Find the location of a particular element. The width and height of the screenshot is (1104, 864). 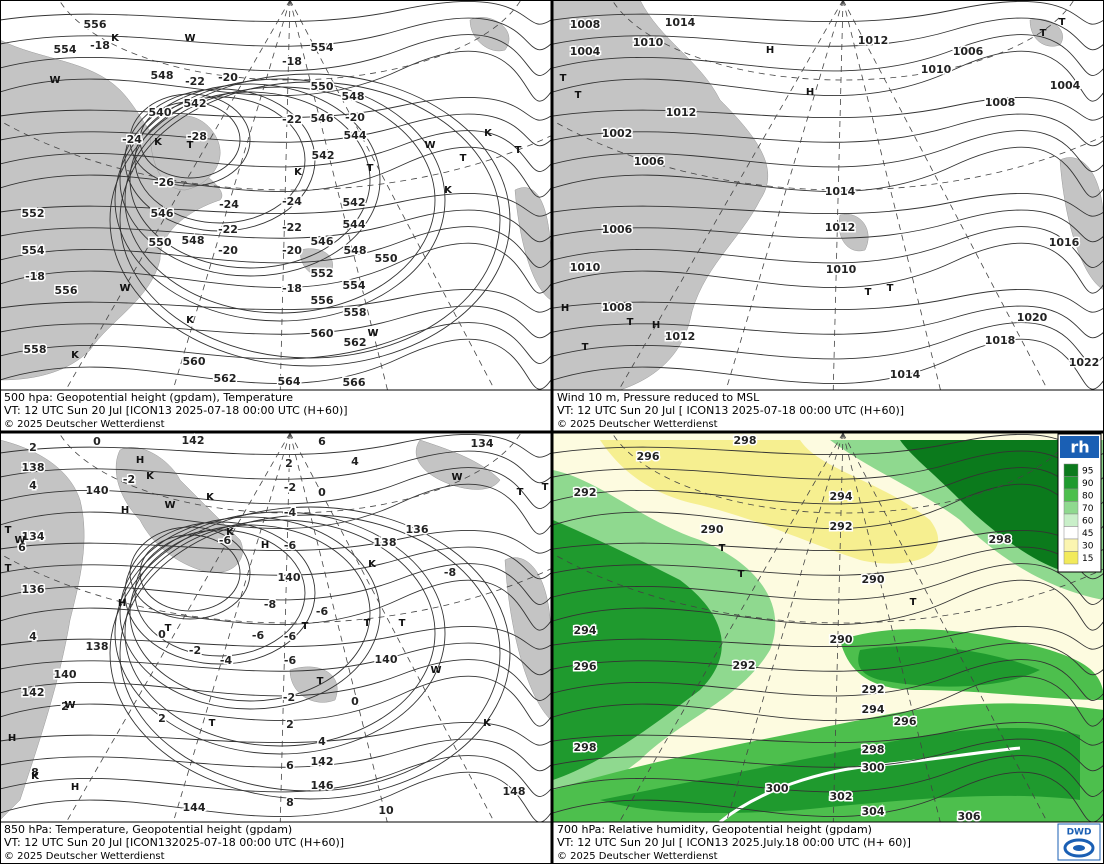

contour-label: 10 is located at coordinates (386, 810).